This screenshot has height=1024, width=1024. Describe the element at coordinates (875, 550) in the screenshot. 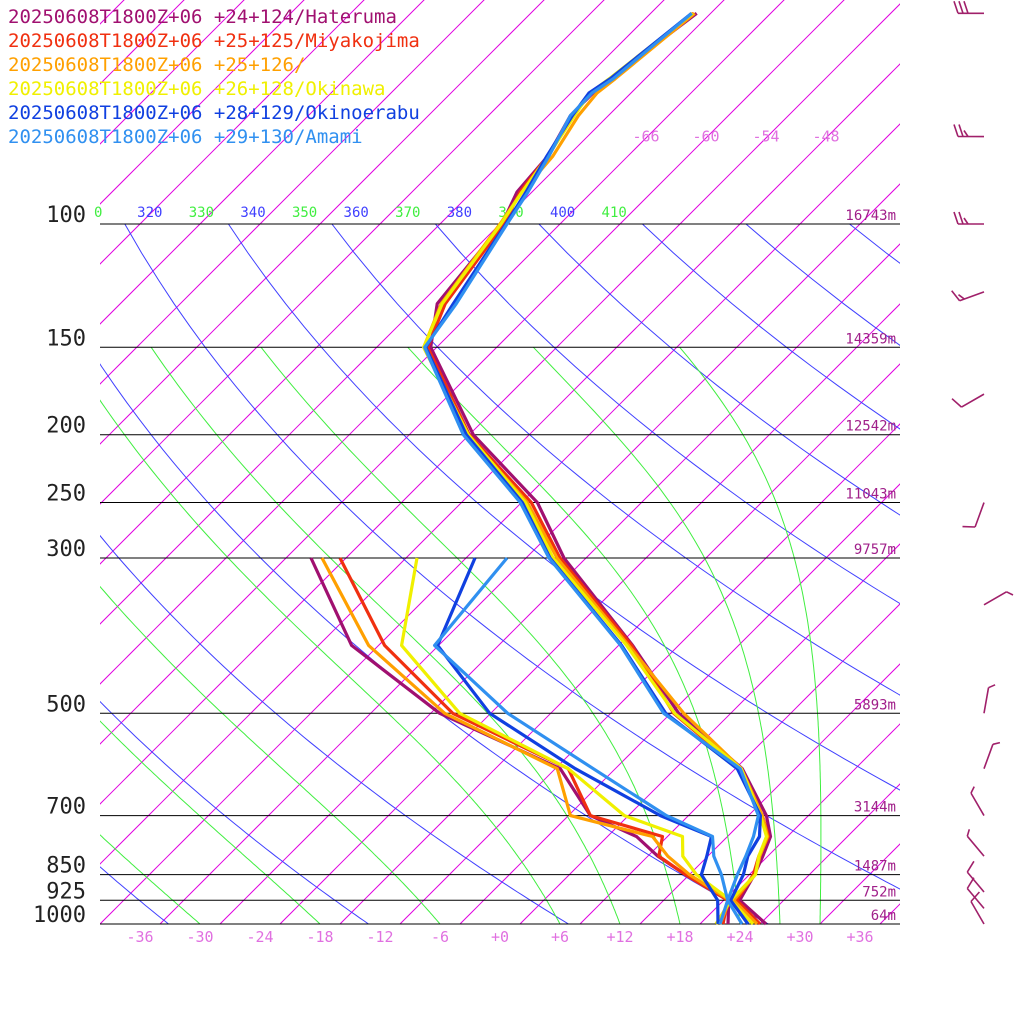

I see `height-label: 9757m` at that location.